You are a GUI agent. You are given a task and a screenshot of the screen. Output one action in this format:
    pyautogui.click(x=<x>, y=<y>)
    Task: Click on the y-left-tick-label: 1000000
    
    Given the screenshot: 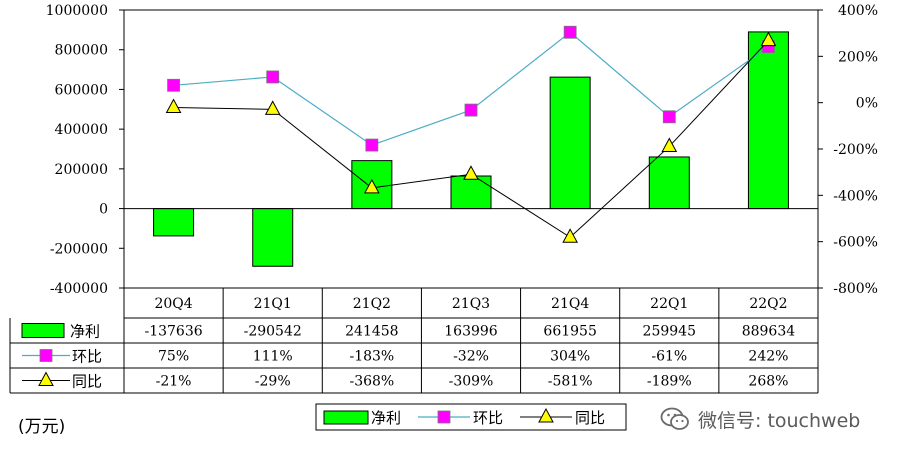 What is the action you would take?
    pyautogui.click(x=77, y=11)
    